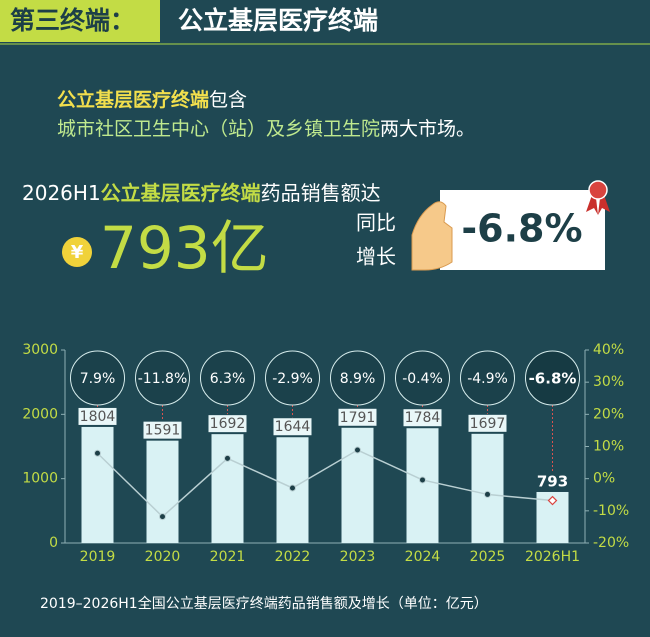 The width and height of the screenshot is (650, 637). Describe the element at coordinates (358, 557) in the screenshot. I see `x-tick-label: 2023` at that location.